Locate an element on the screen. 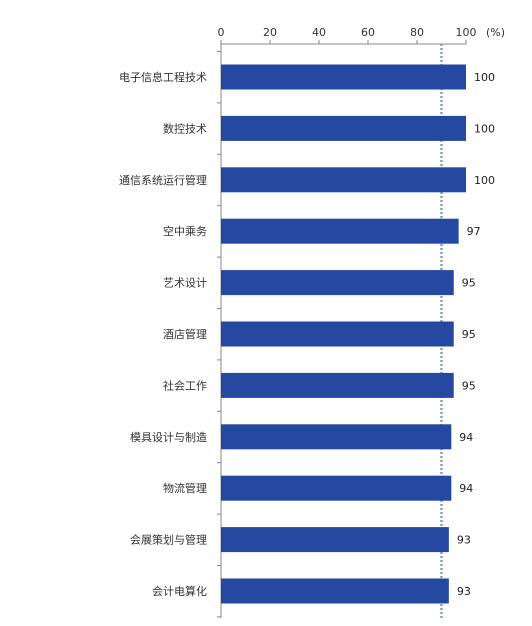 The height and width of the screenshot is (626, 532). category-label: 会展策划与管理 is located at coordinates (168, 540).